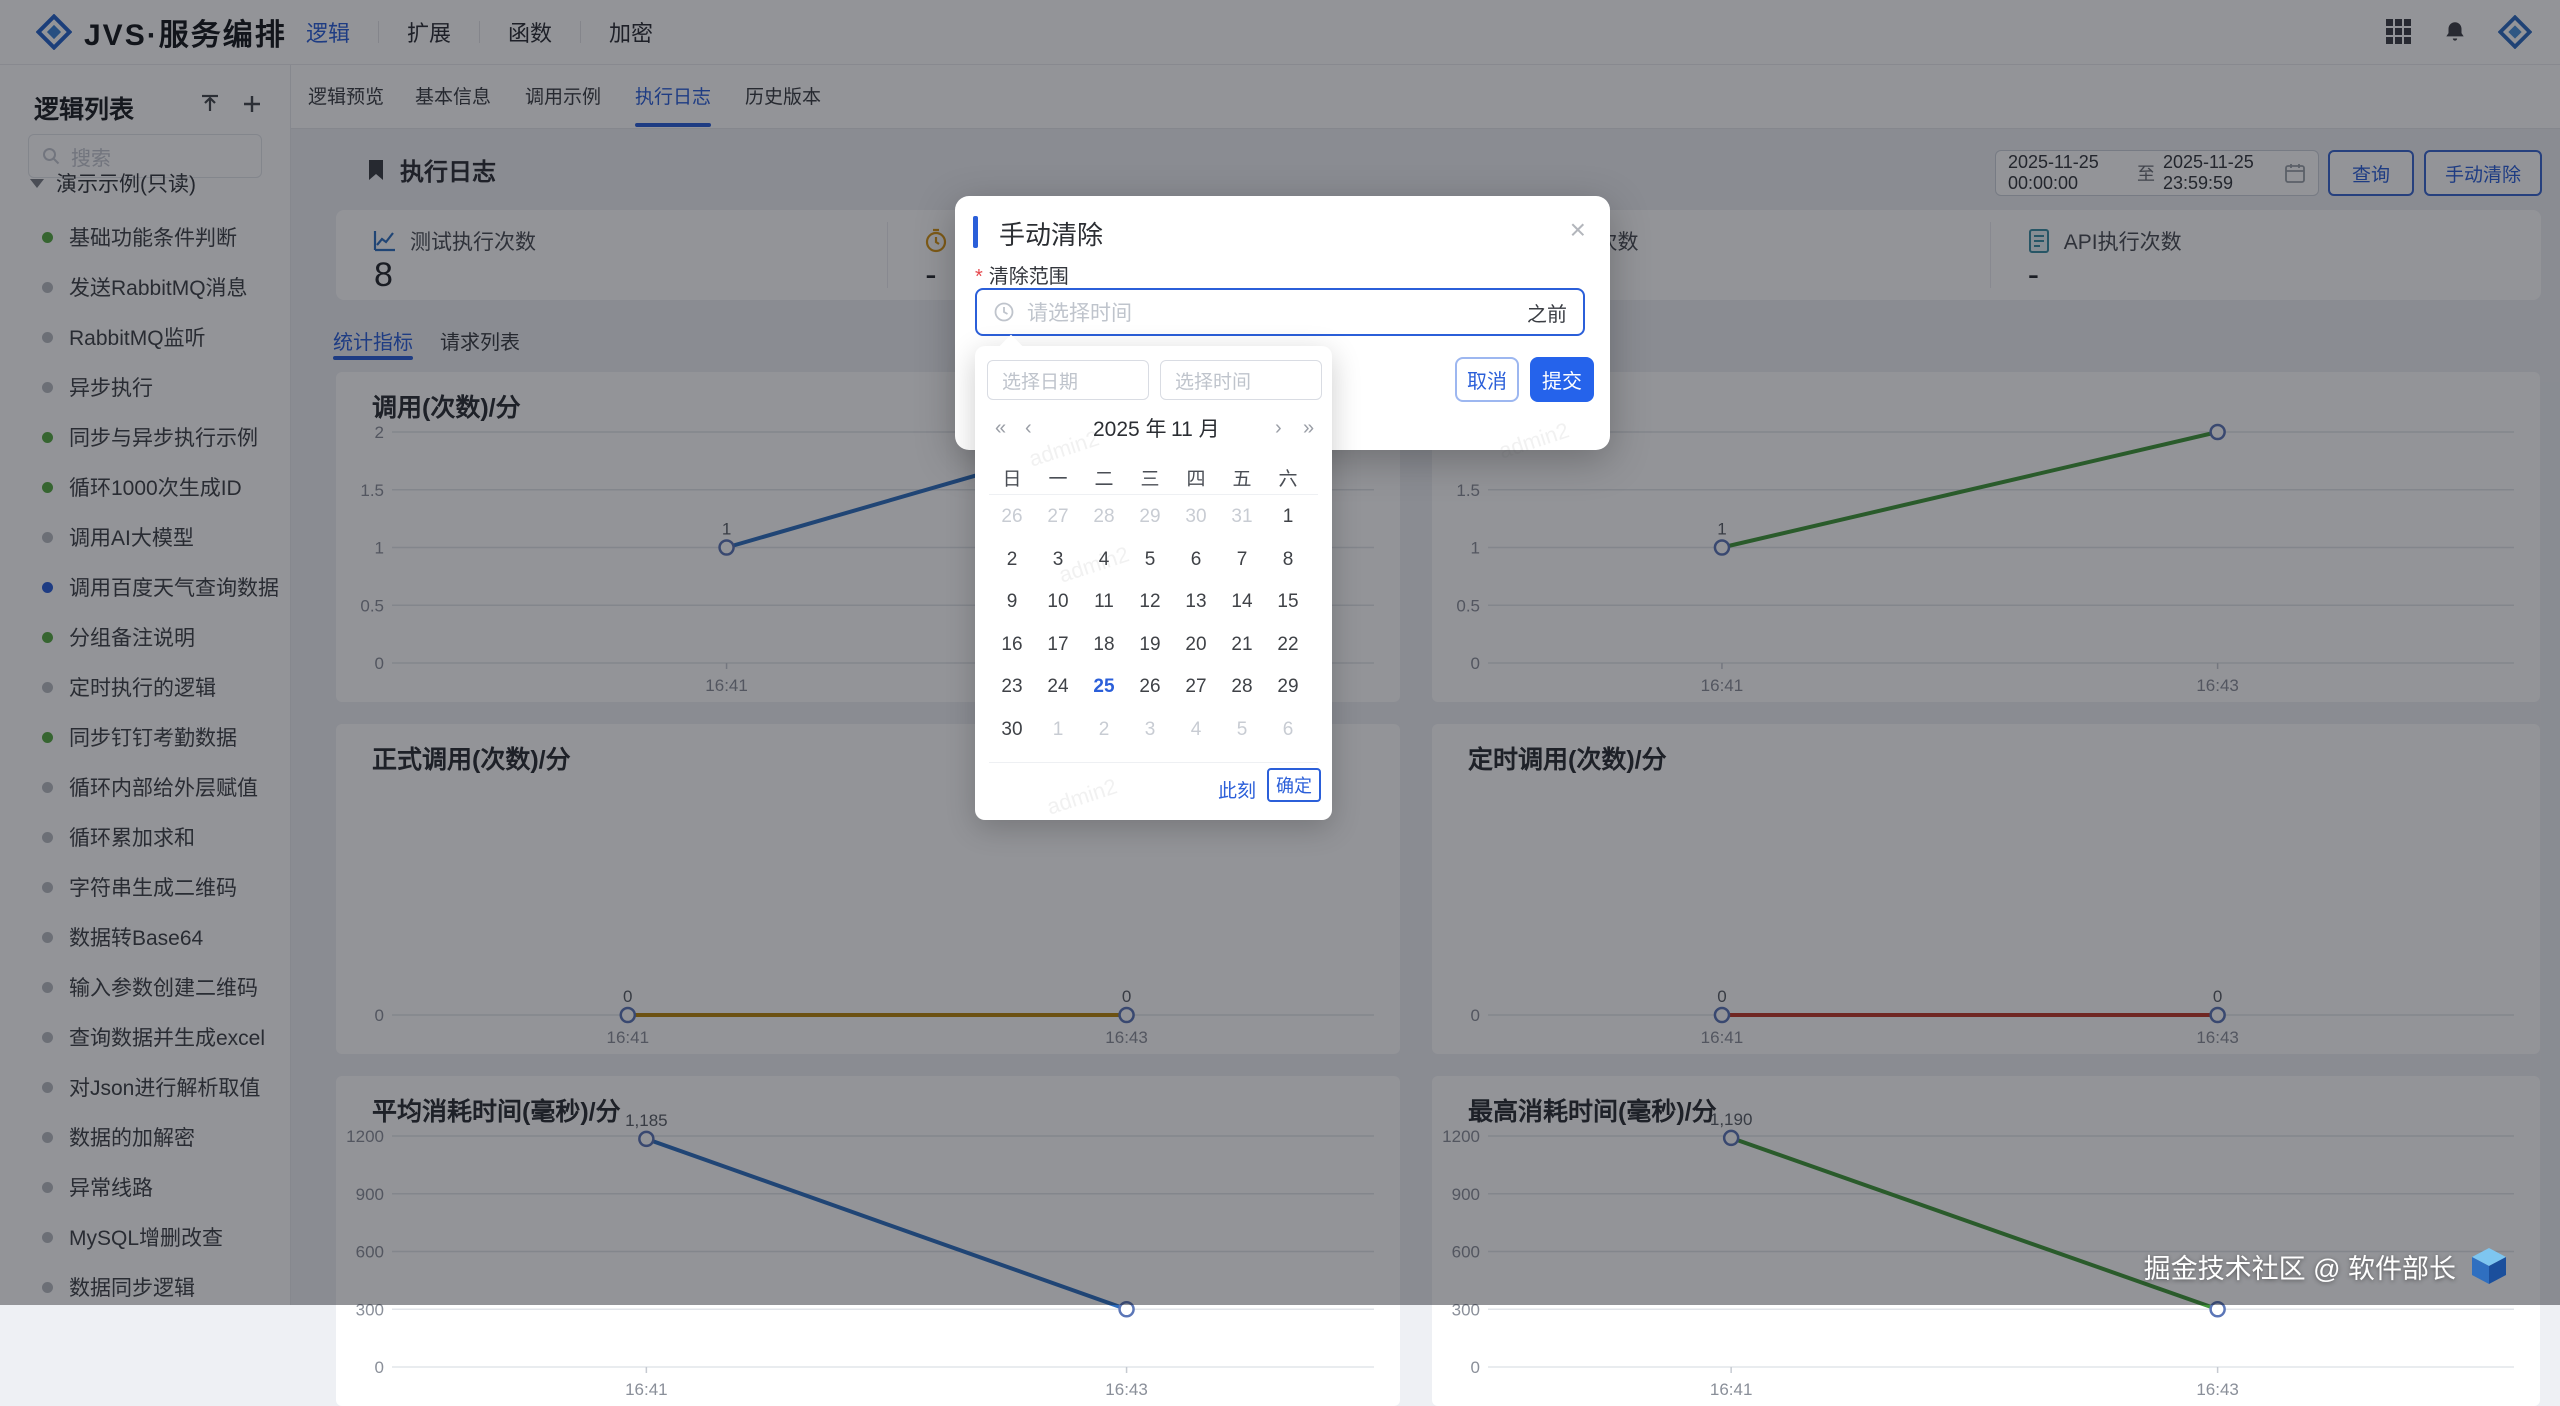 The width and height of the screenshot is (2560, 1406). What do you see at coordinates (151, 1087) in the screenshot?
I see `sidebar-item: 对Json进行解析取值` at bounding box center [151, 1087].